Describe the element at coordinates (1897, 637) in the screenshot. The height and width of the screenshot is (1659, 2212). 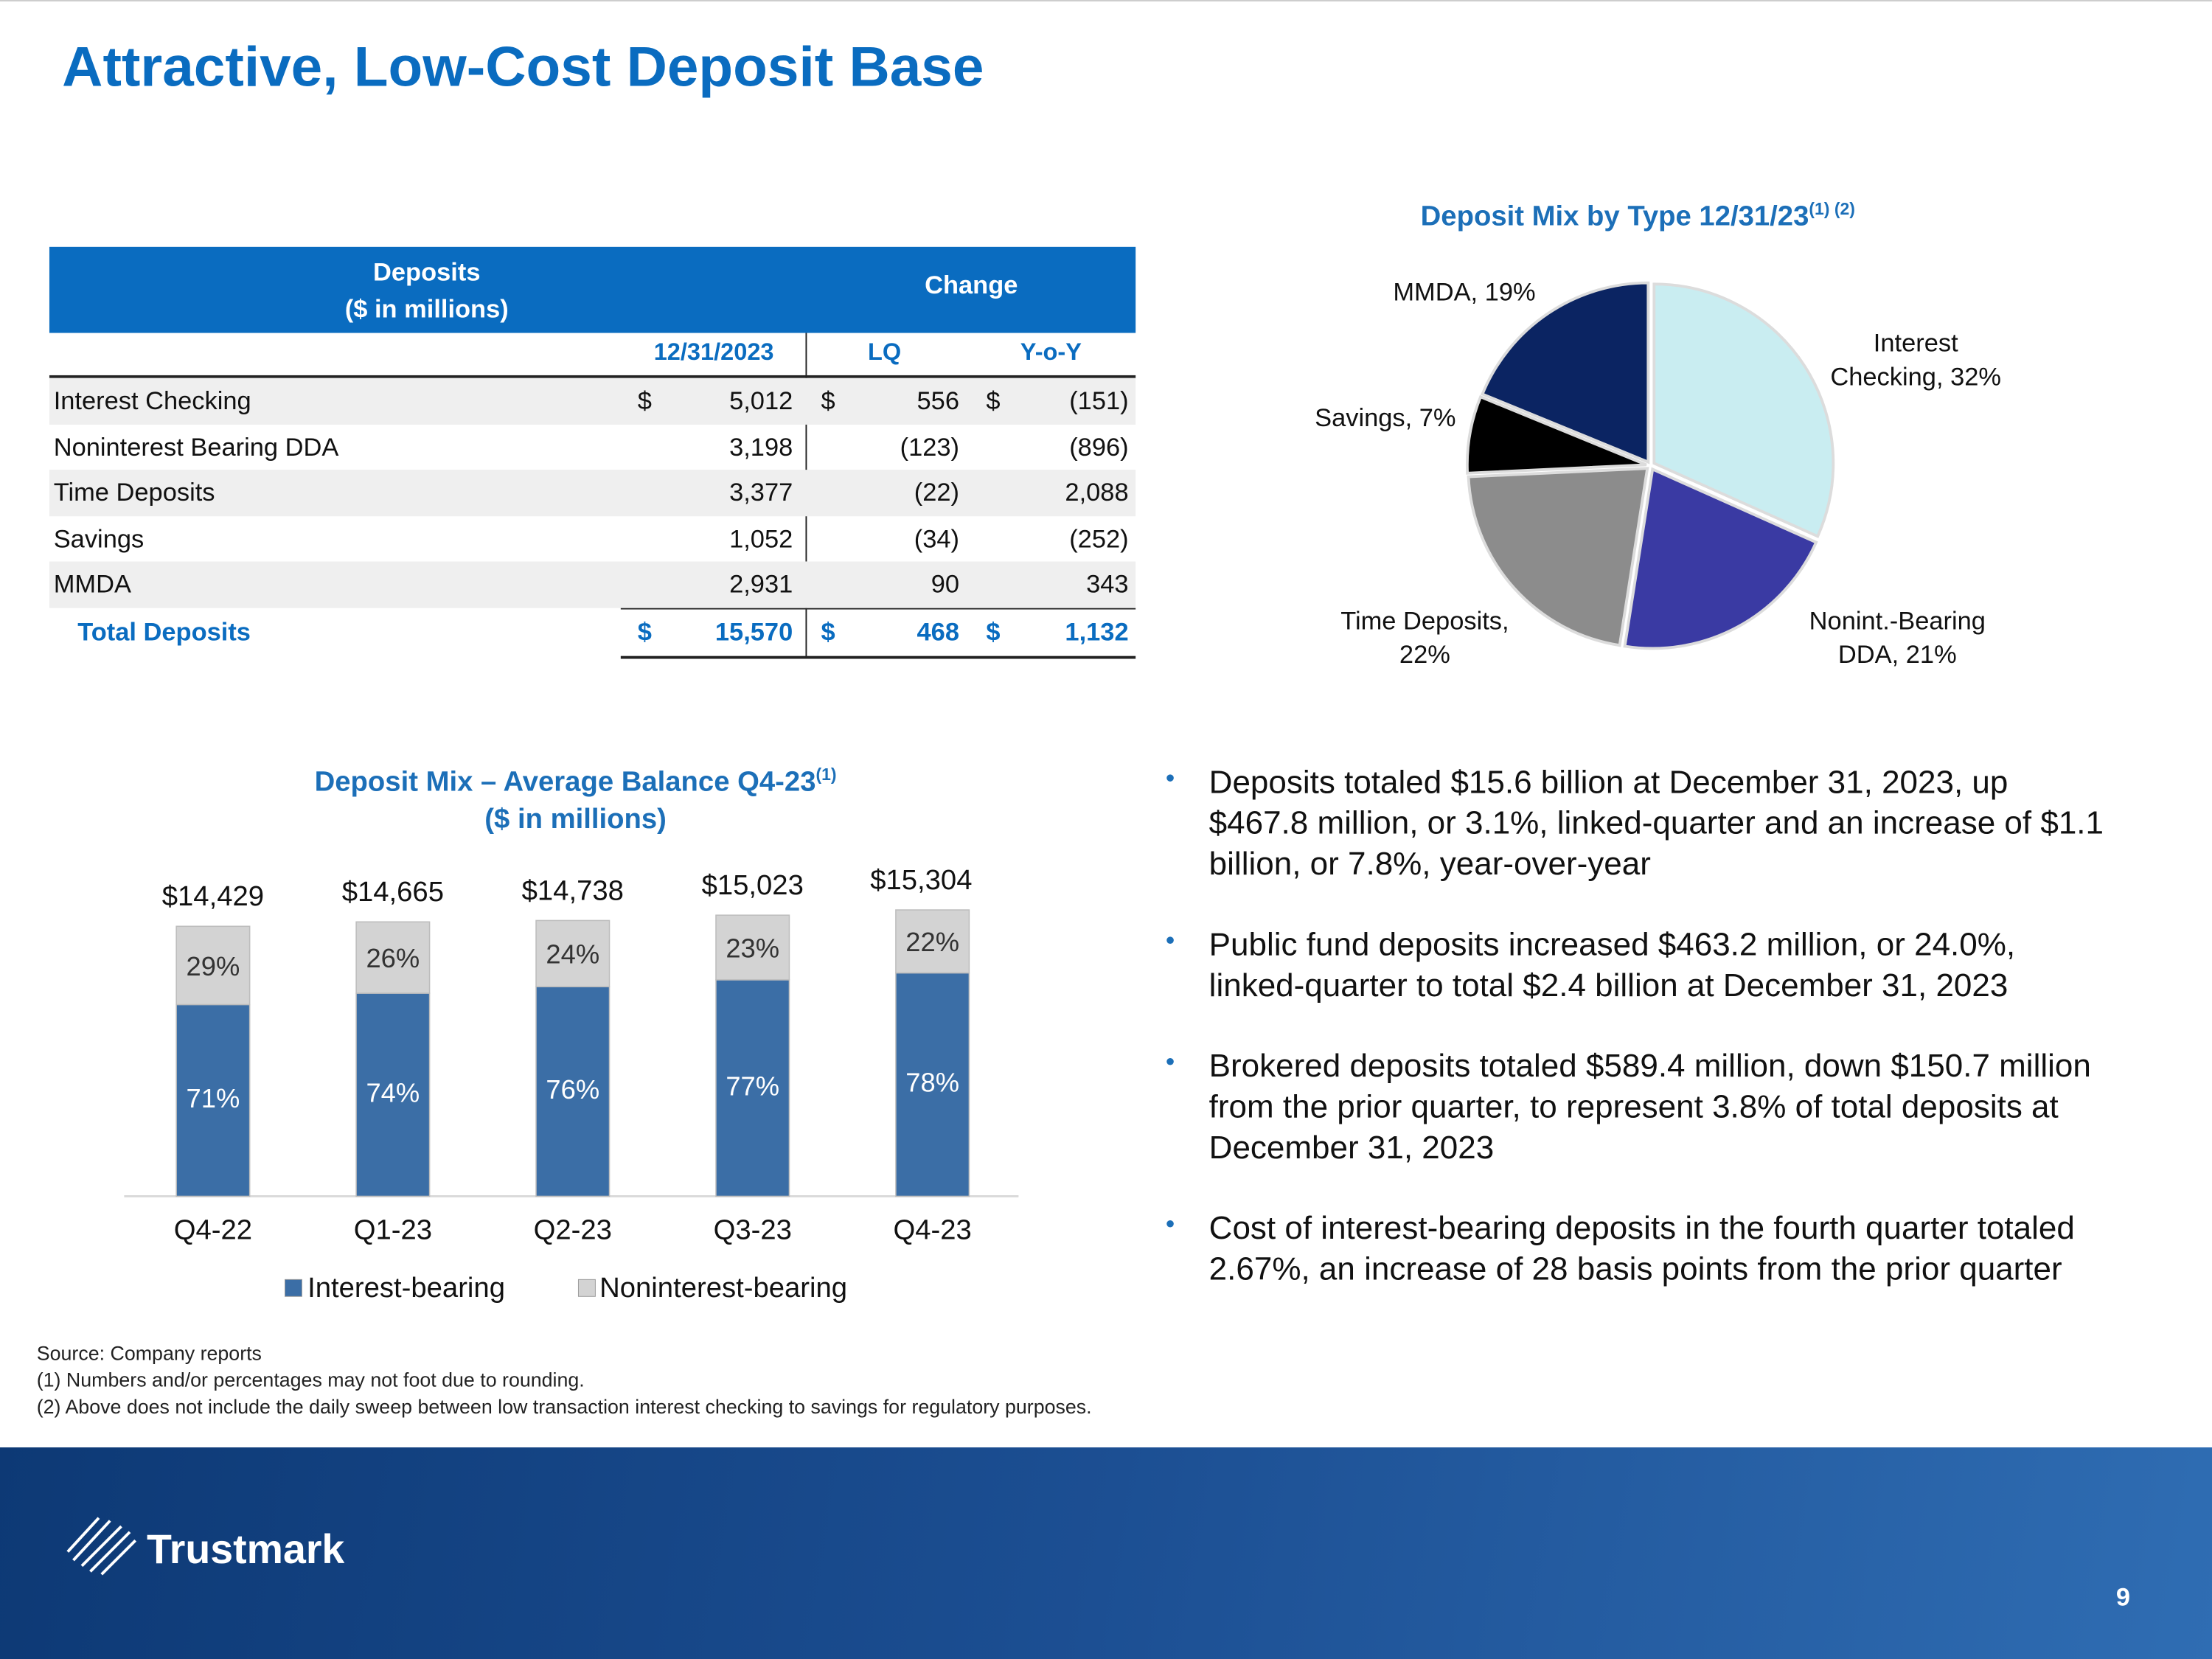
I see `pie-label: Nonint.-Bearing DDA, 21%` at that location.